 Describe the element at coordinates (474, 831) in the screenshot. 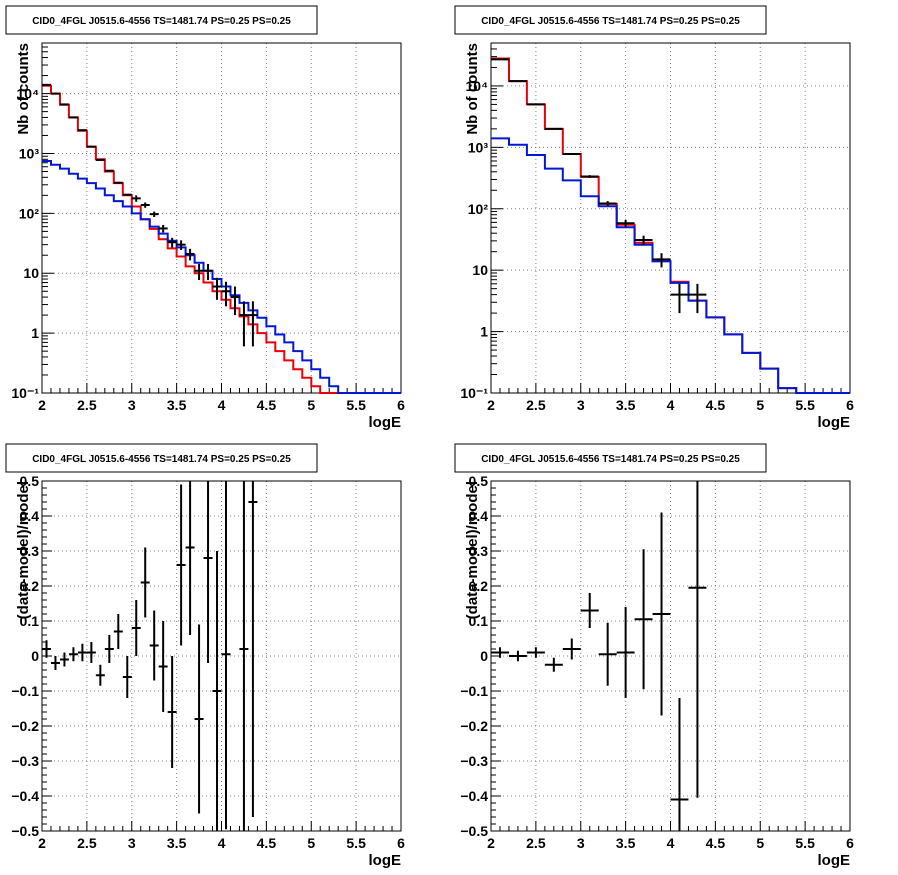

I see `y-tick-label: −0.5` at that location.